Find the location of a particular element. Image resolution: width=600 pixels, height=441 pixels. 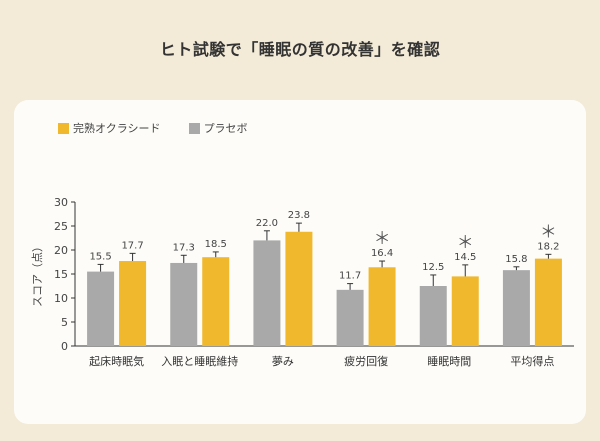

data-label: 16.4 is located at coordinates (382, 253).